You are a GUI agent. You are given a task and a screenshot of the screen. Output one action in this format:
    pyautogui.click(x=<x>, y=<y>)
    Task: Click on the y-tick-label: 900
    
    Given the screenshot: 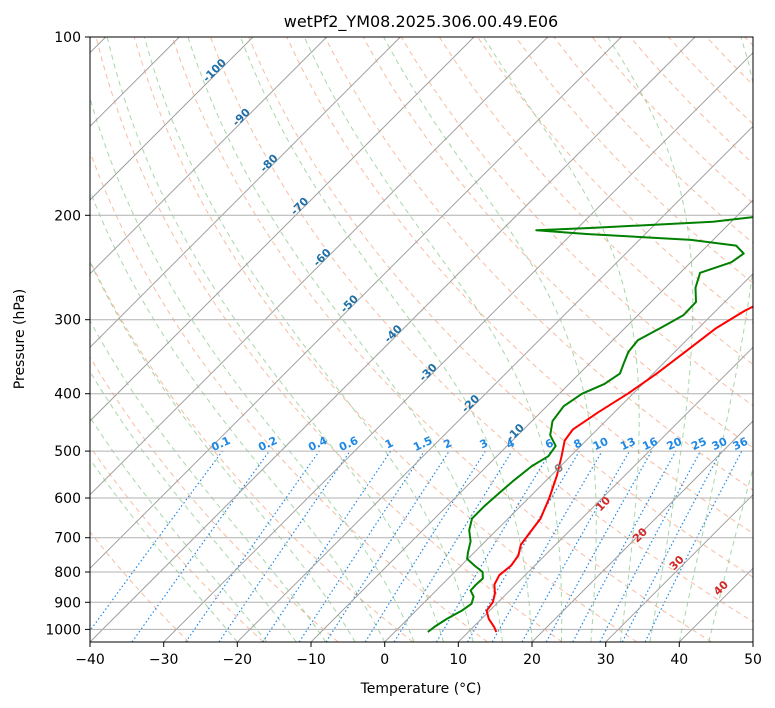 What is the action you would take?
    pyautogui.click(x=67, y=603)
    